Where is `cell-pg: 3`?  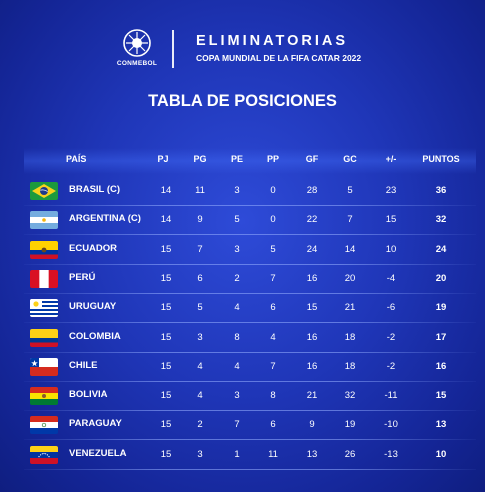
cell-pg: 3 is located at coordinates (200, 337).